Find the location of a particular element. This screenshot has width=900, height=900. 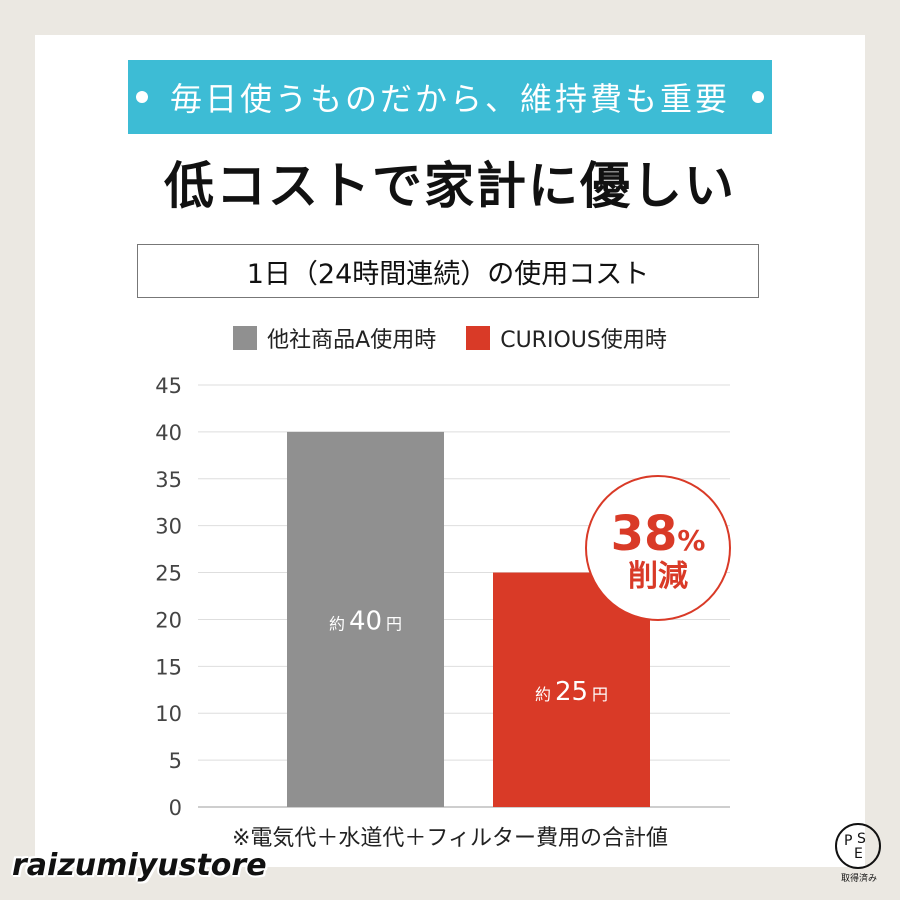

legend-swatch-curious is located at coordinates (478, 338).